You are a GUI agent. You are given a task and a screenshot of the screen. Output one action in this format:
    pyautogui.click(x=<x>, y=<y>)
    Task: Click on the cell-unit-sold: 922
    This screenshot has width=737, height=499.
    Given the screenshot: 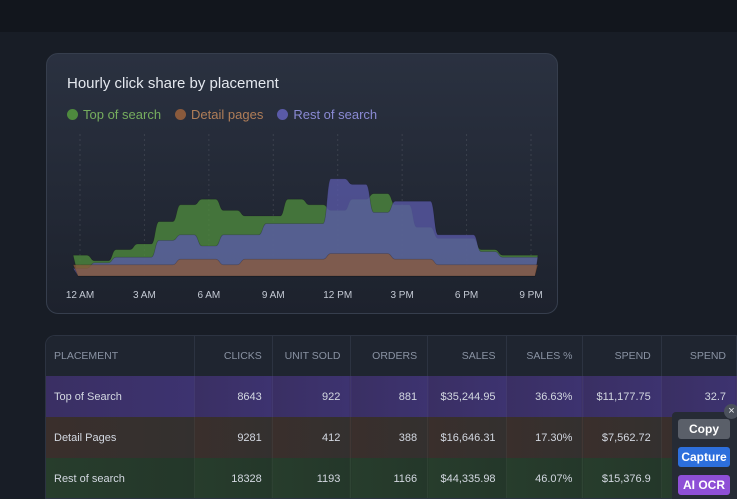 What is the action you would take?
    pyautogui.click(x=312, y=396)
    